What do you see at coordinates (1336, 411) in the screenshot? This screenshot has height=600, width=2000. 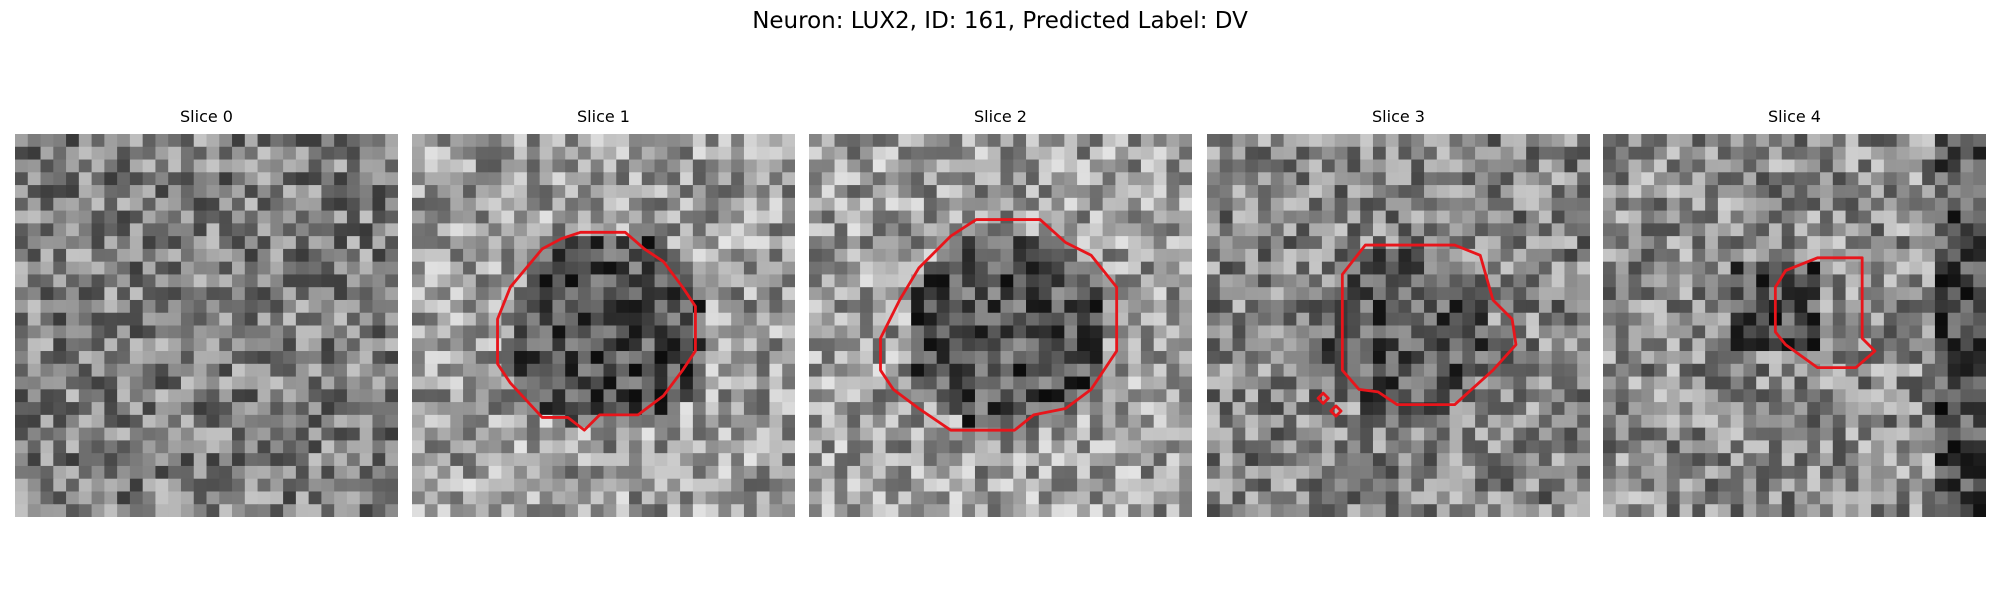 I see `contour` at bounding box center [1336, 411].